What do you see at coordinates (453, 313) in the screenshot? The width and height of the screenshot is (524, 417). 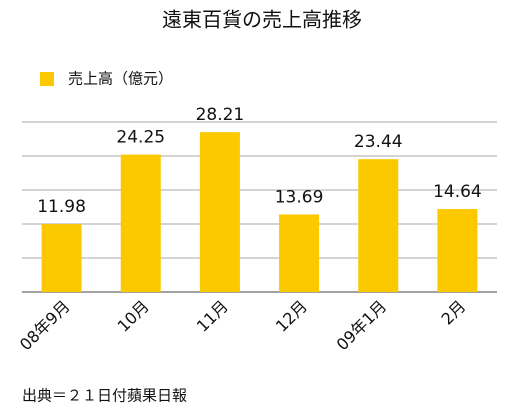 I see `x-tick-label: 2月` at bounding box center [453, 313].